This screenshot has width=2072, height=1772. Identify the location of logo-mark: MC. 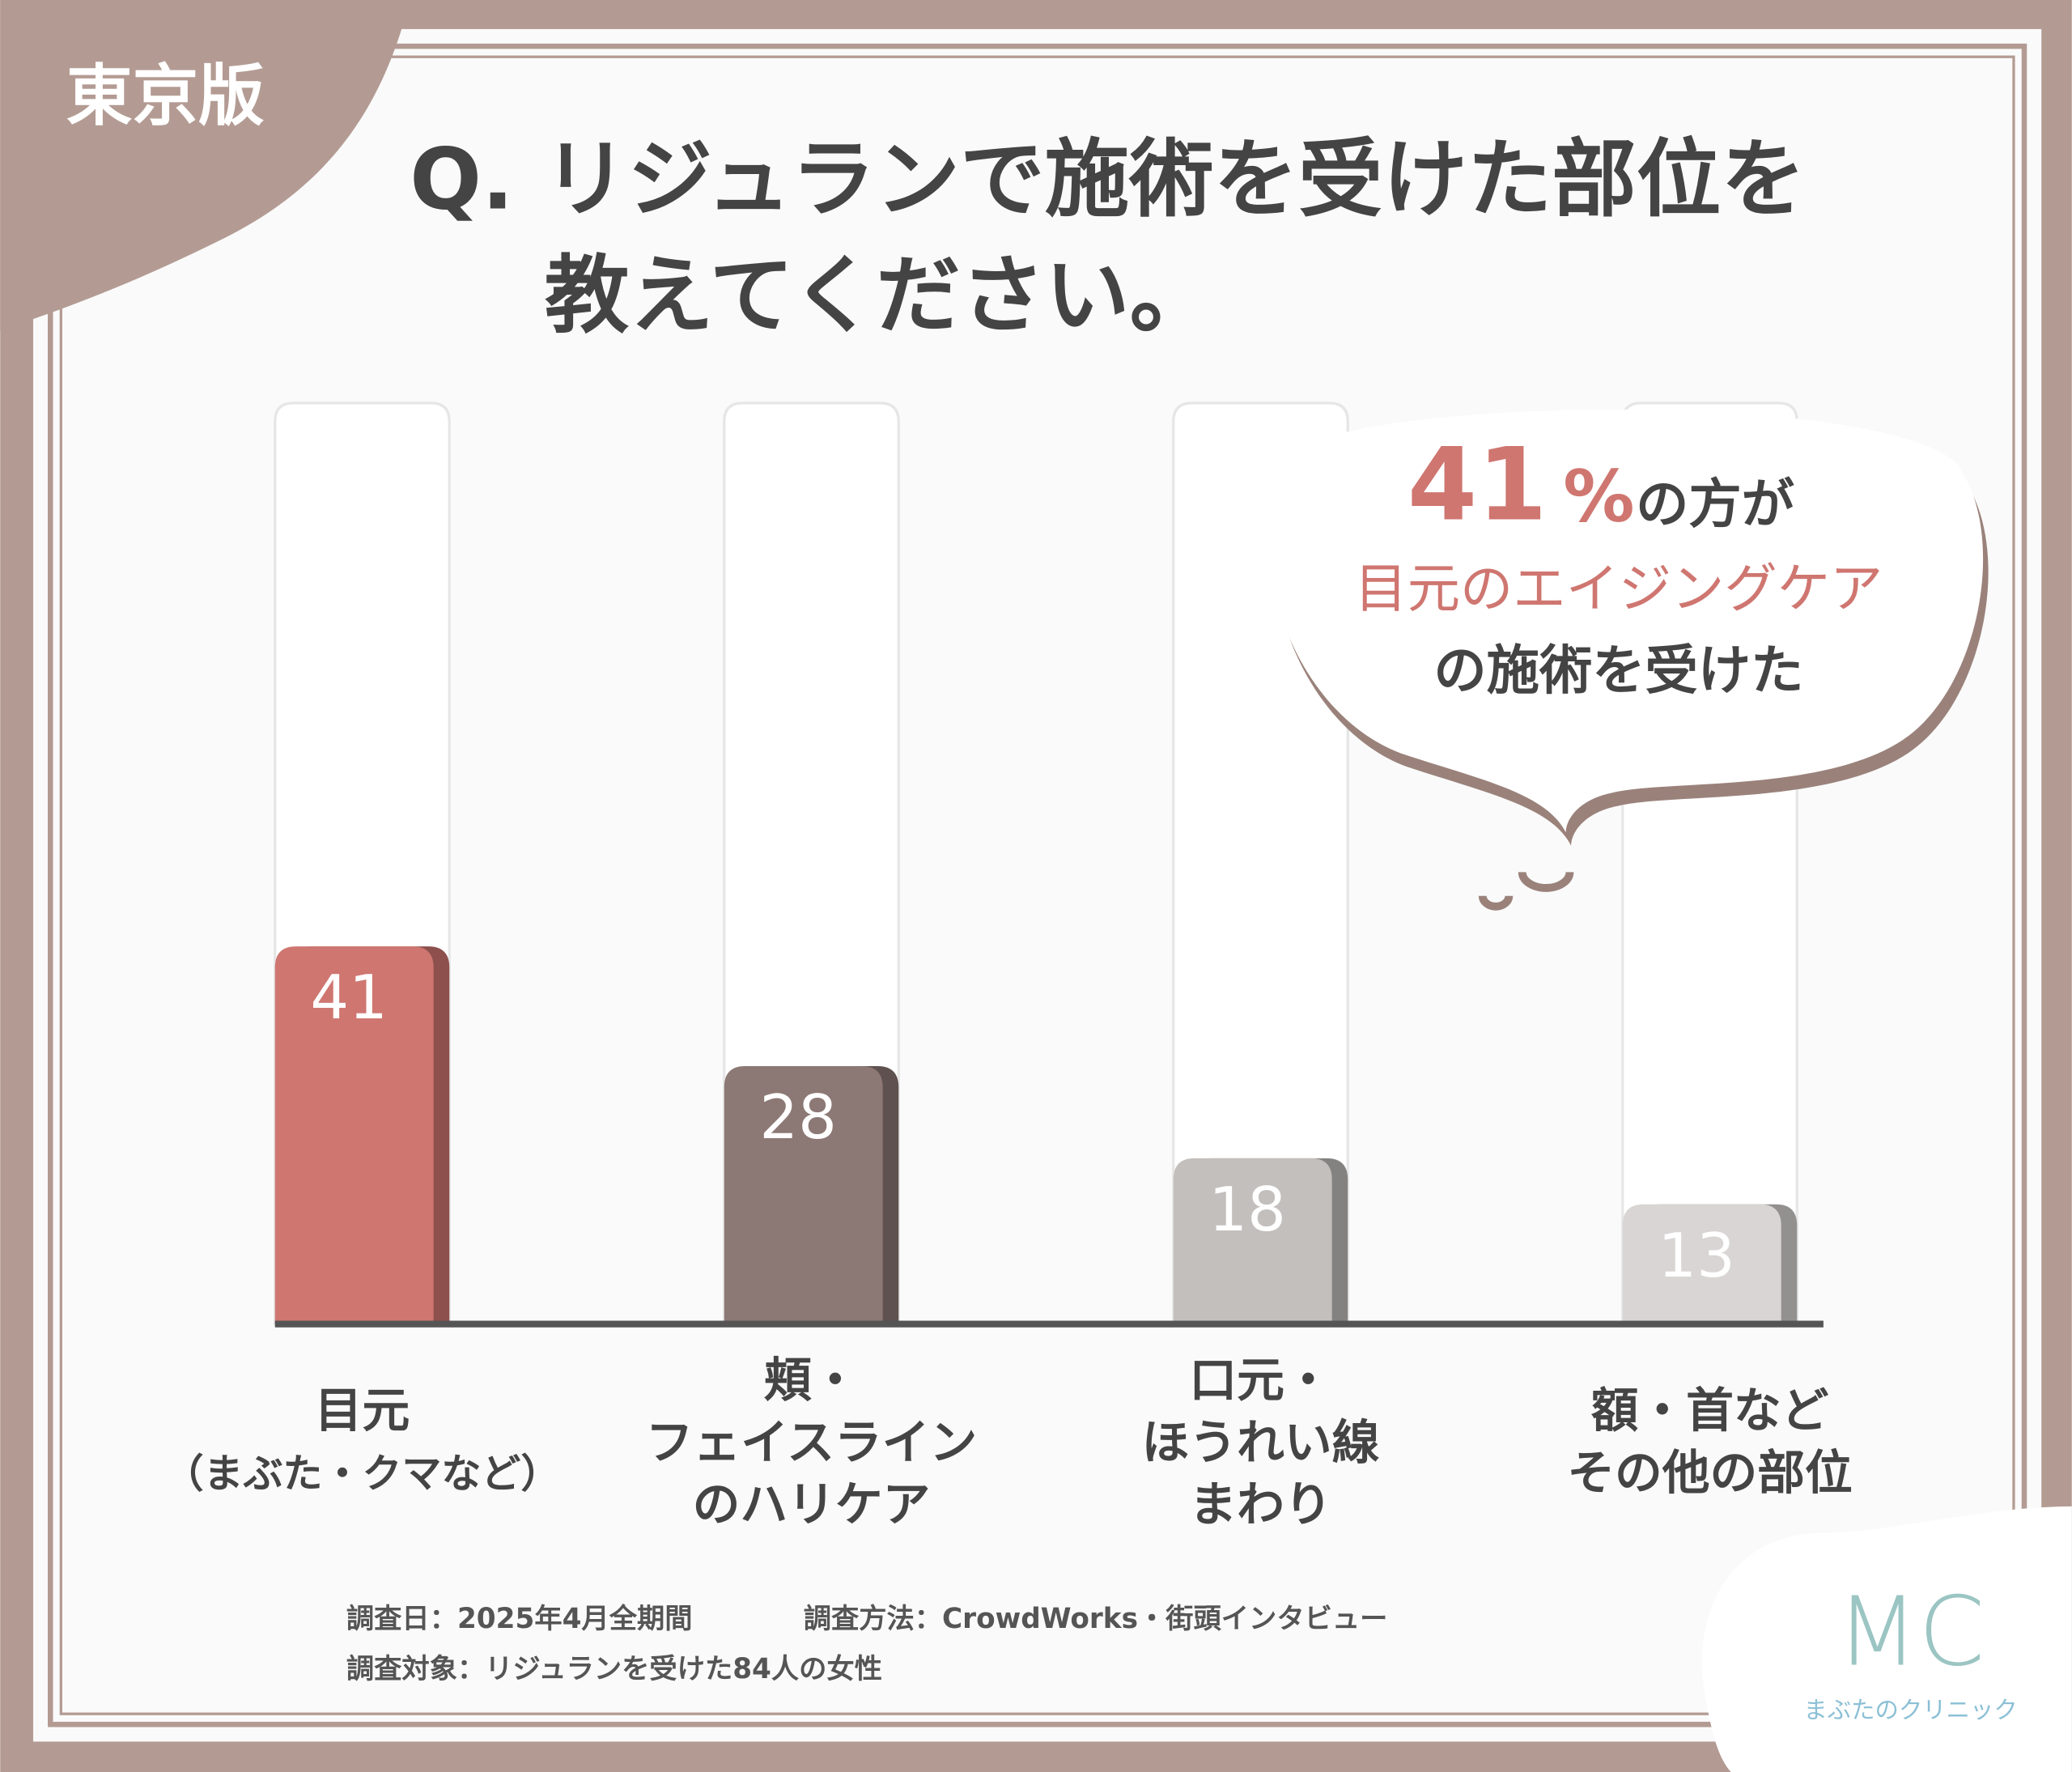
(1910, 1632).